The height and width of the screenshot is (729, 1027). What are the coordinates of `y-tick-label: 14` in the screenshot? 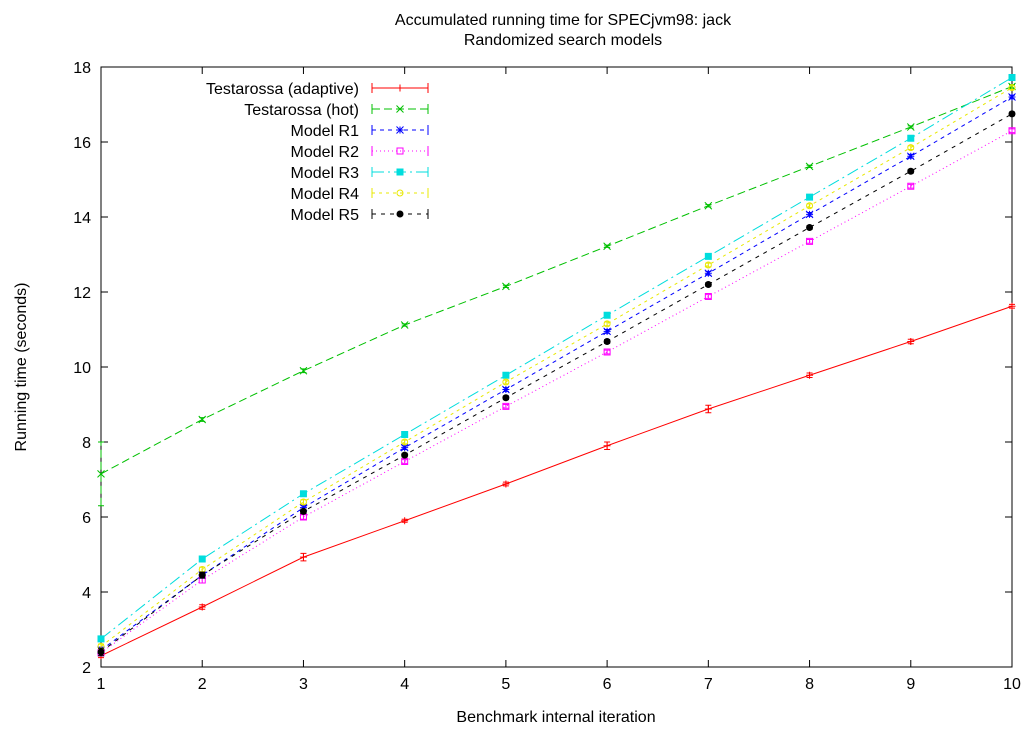 It's located at (82, 218).